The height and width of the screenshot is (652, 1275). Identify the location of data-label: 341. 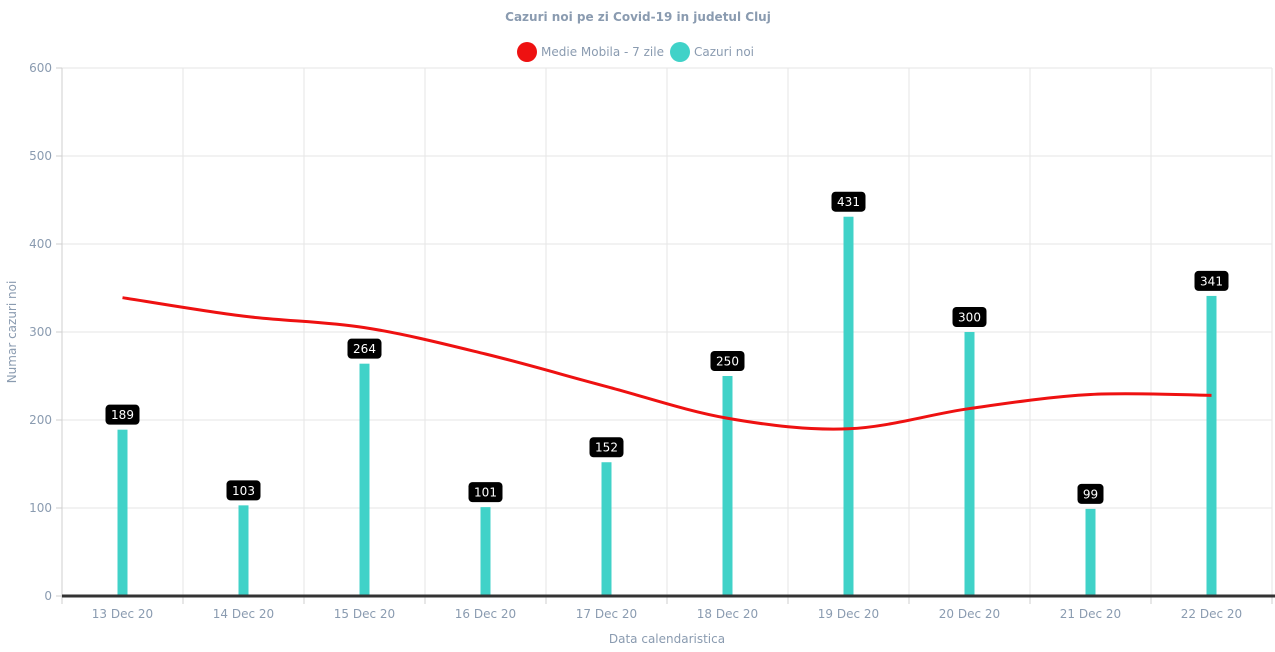
(1211, 280).